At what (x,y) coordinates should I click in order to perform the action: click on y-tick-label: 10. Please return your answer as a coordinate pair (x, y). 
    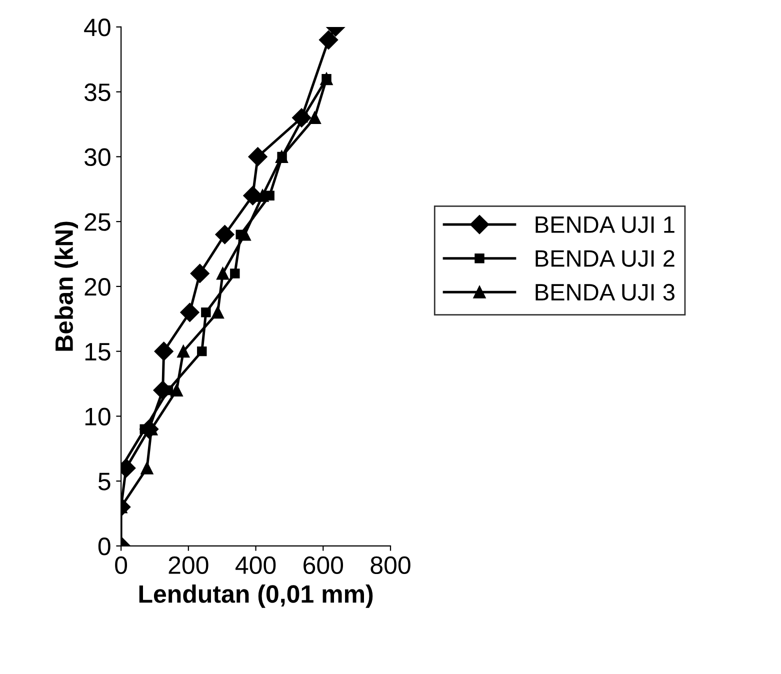
    Looking at the image, I should click on (97, 417).